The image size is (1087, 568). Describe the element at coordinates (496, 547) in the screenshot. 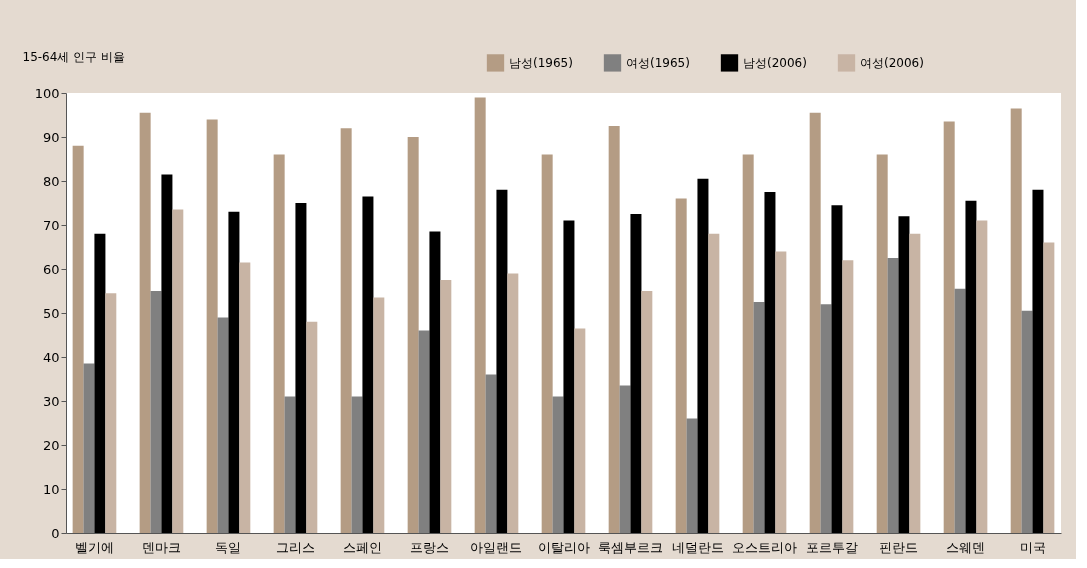

I see `x-tick-label: 아일랜드` at that location.